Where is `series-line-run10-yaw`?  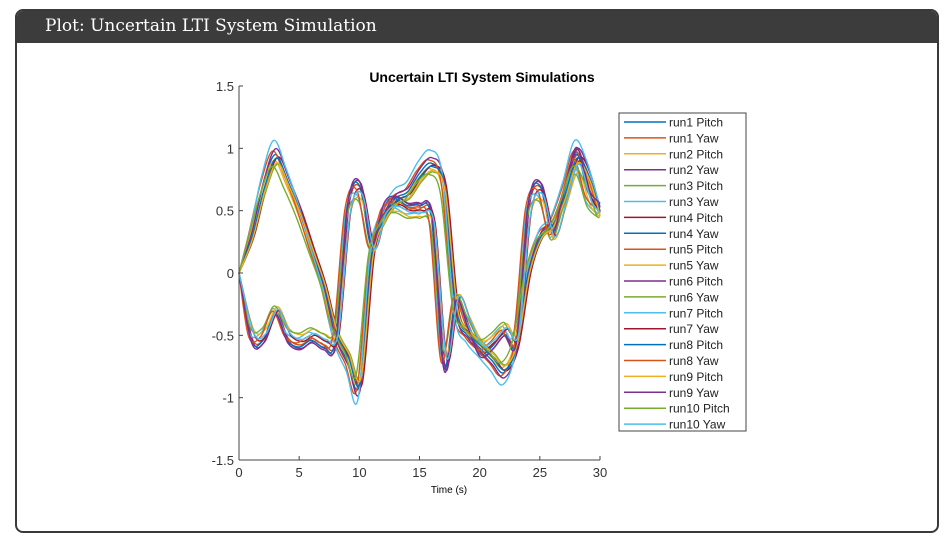 series-line-run10-yaw is located at coordinates (419, 261).